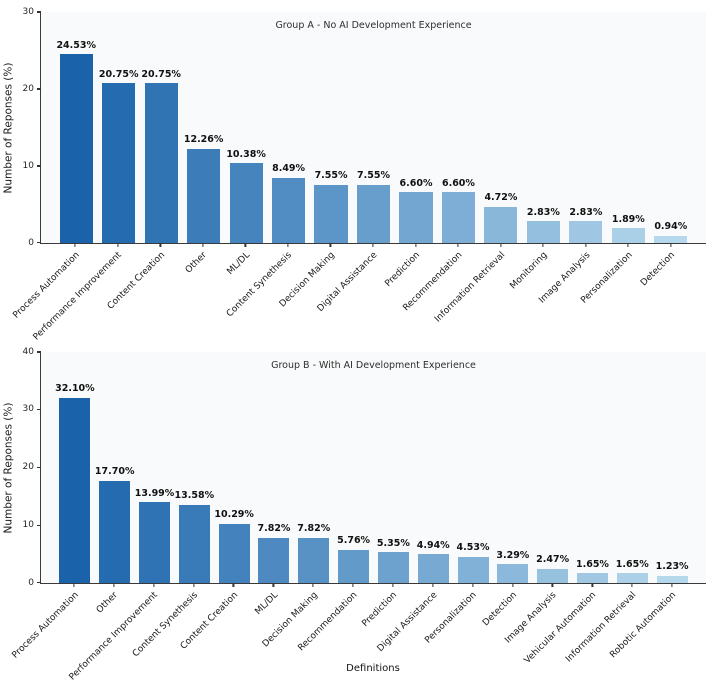 This screenshot has width=714, height=694. What do you see at coordinates (154, 493) in the screenshot?
I see `bar-value-label: 13.99%` at bounding box center [154, 493].